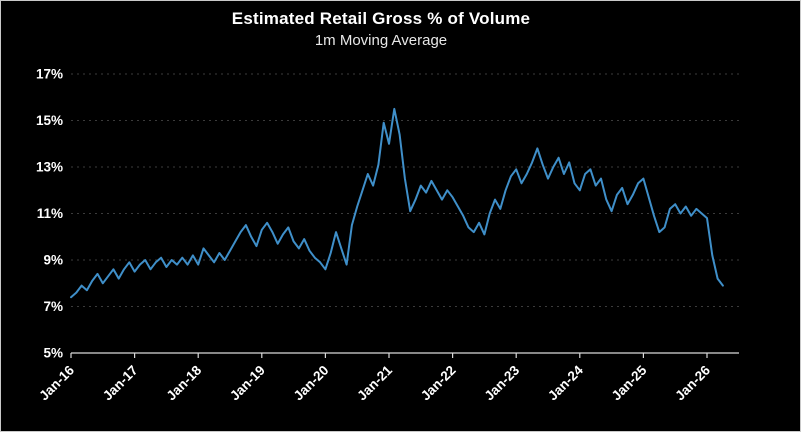  Describe the element at coordinates (53, 353) in the screenshot. I see `svg-text: 5%` at that location.